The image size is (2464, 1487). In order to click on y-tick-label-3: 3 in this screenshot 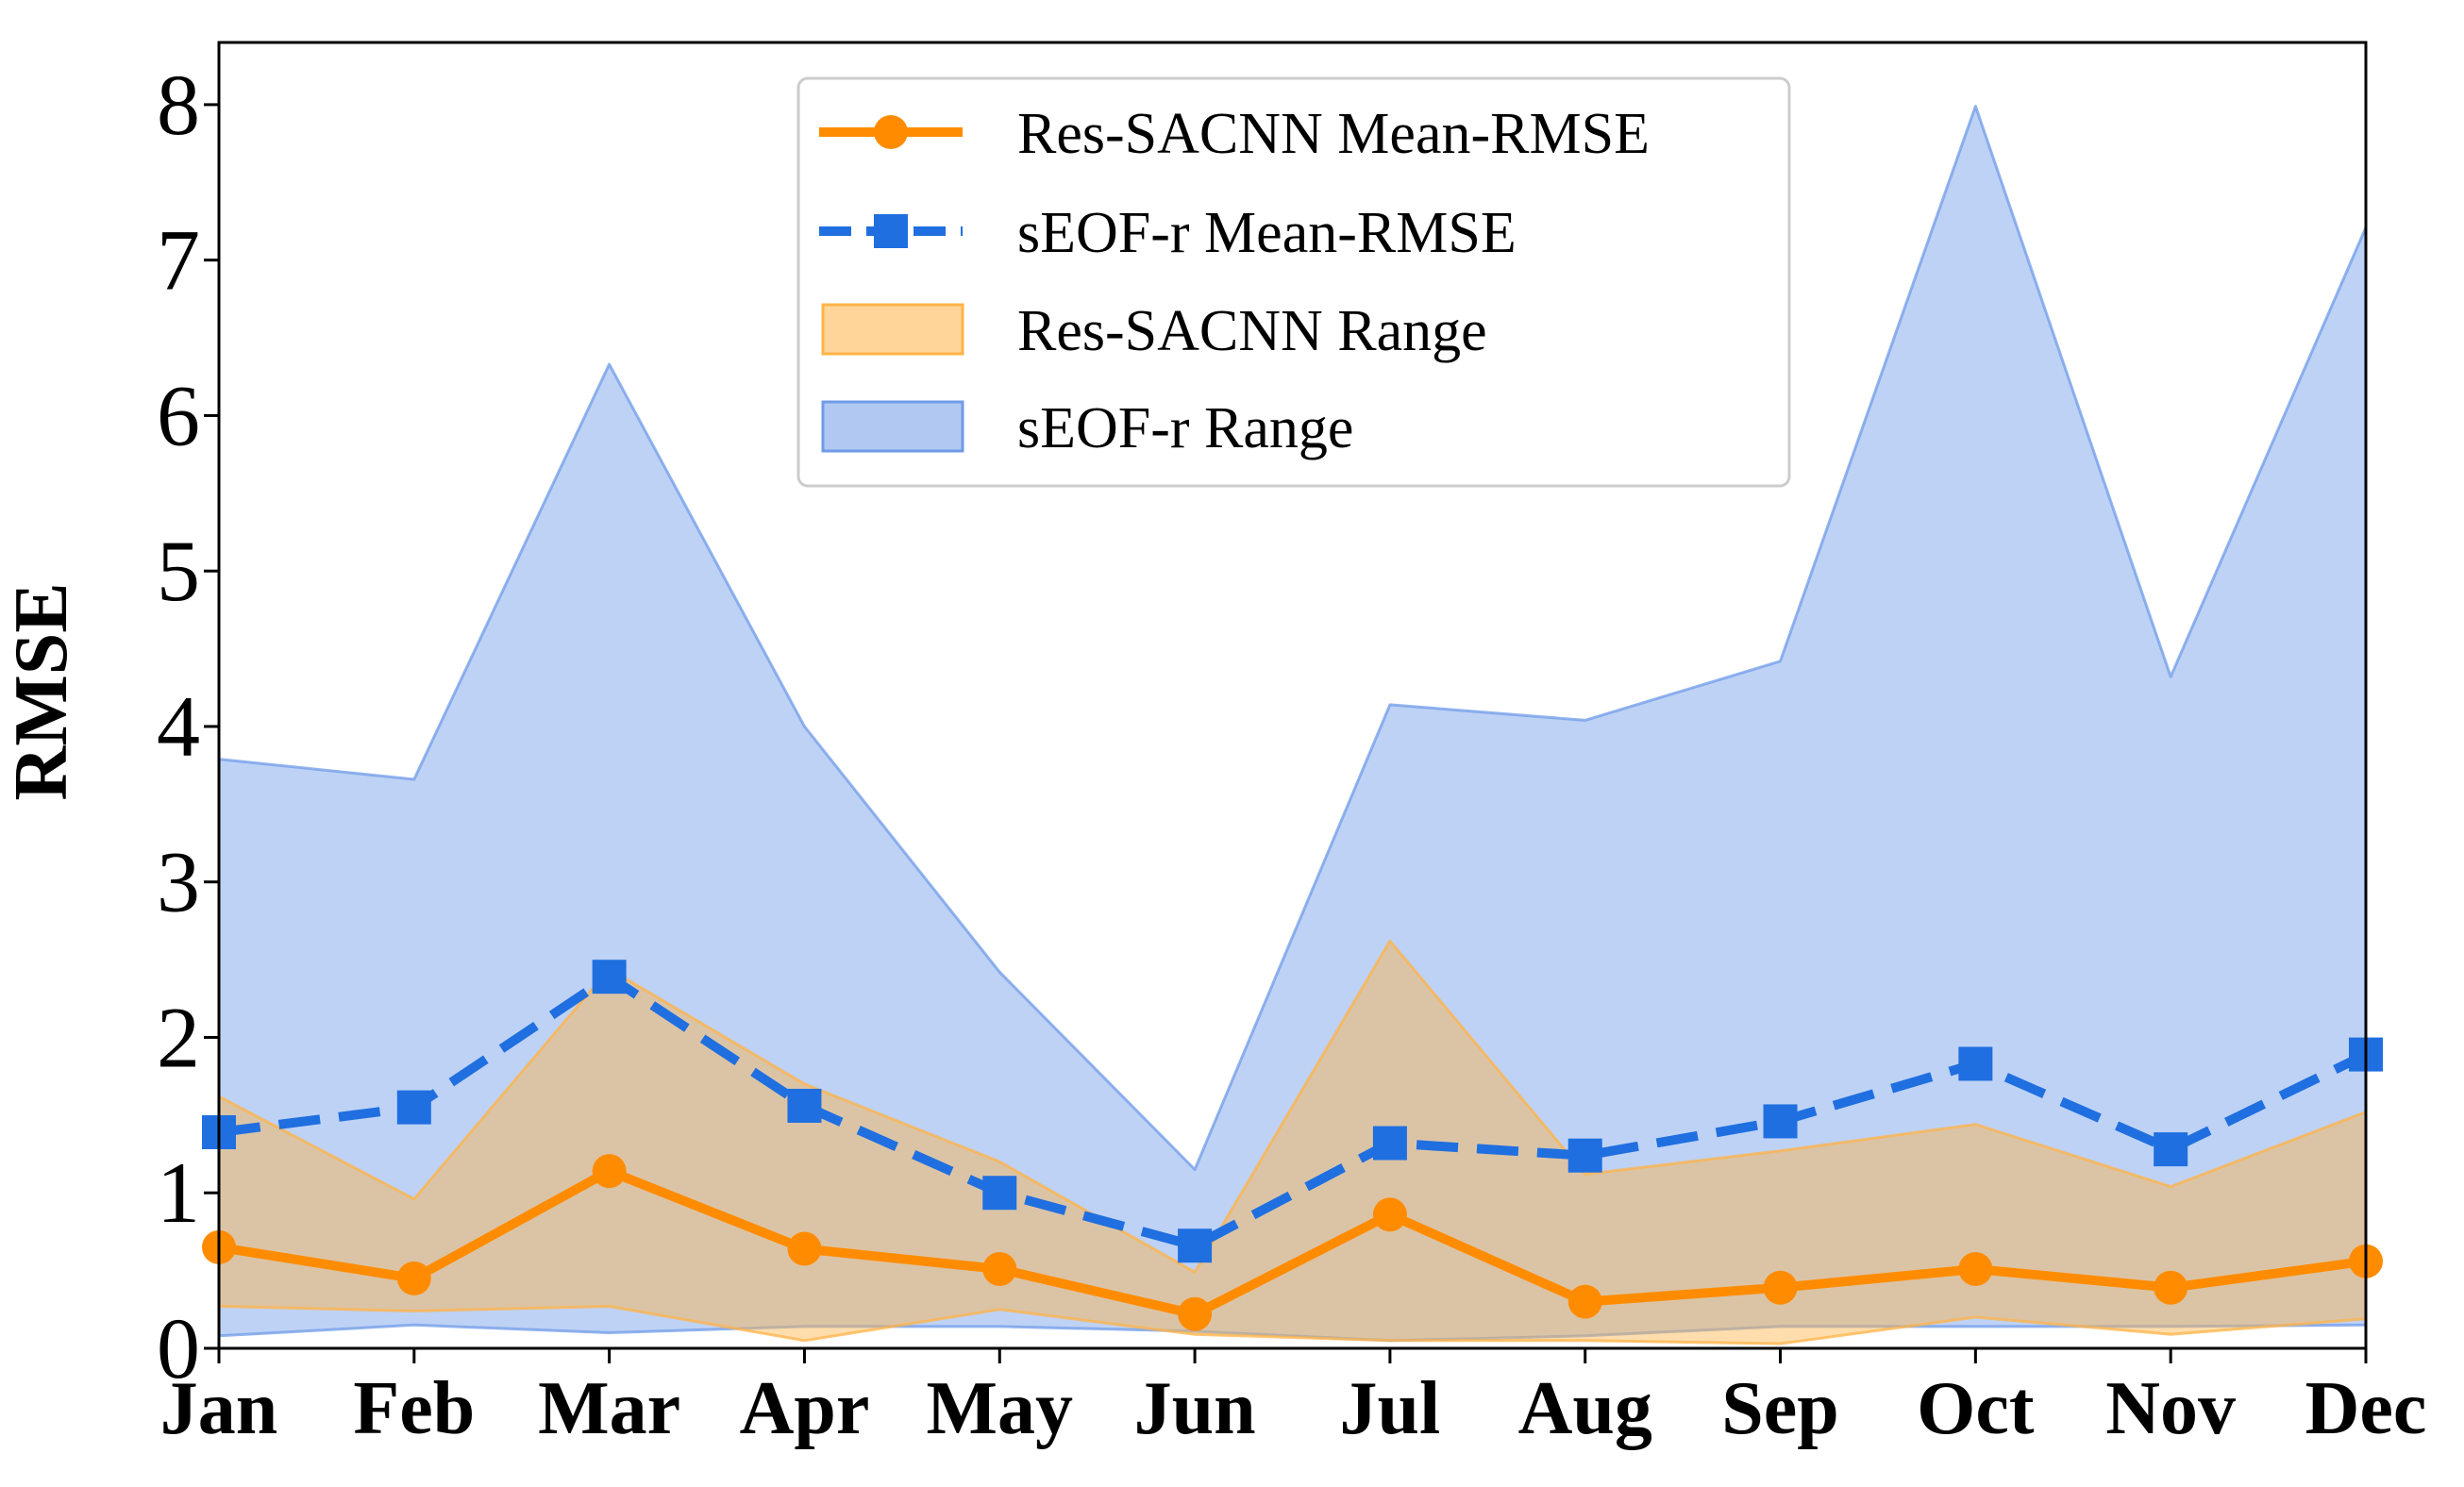, I will do `click(178, 882)`.